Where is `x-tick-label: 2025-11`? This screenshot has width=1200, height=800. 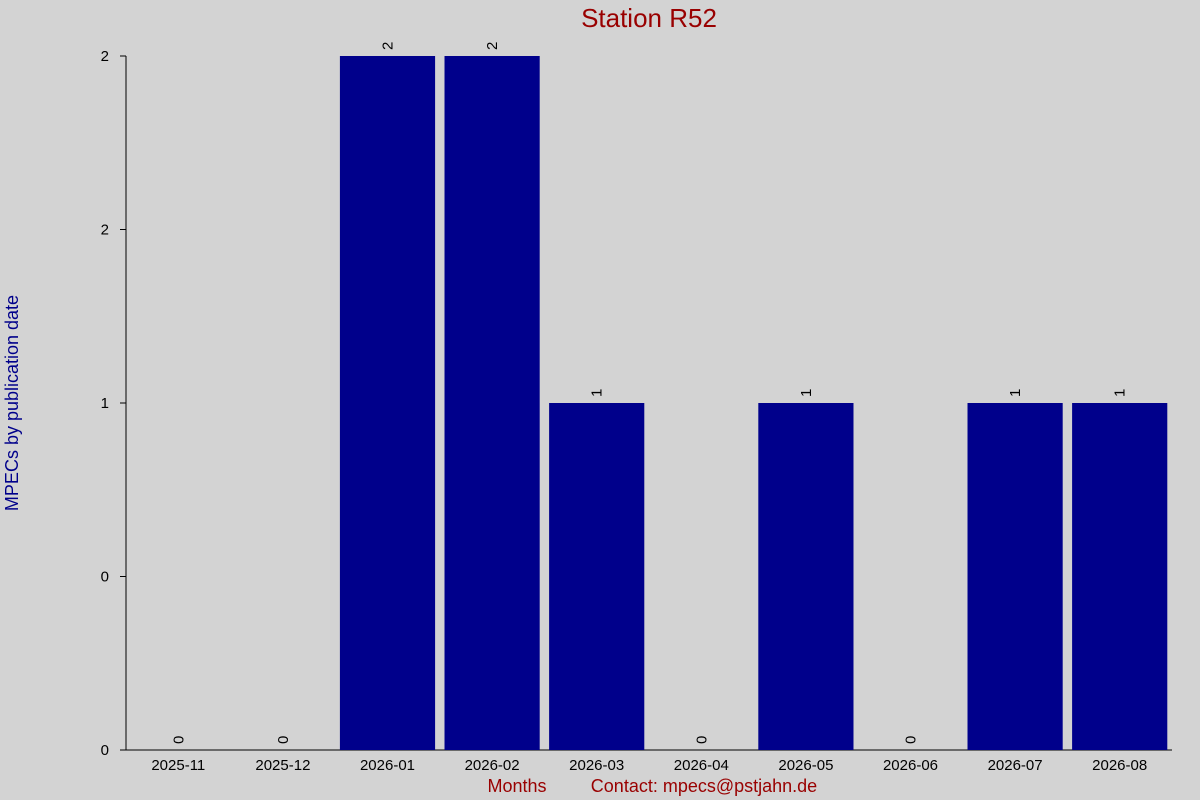 x-tick-label: 2025-11 is located at coordinates (178, 765).